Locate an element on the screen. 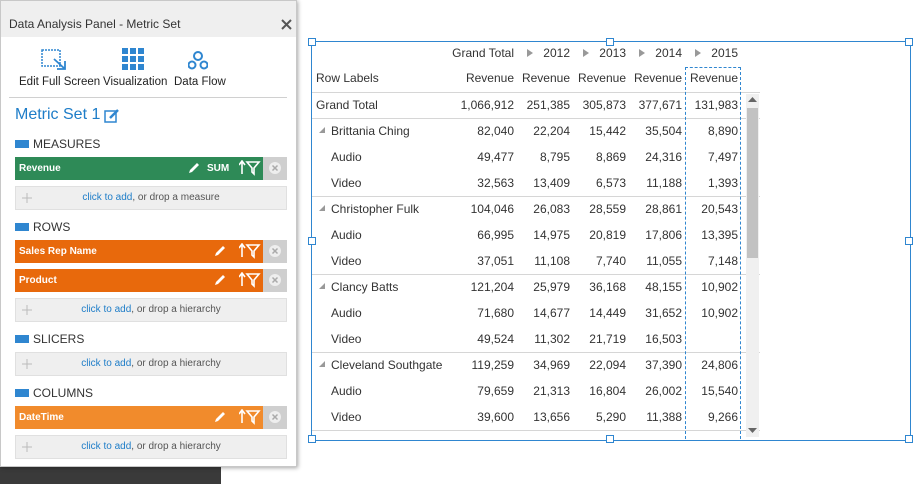  column-header: 2013 is located at coordinates (612, 53).